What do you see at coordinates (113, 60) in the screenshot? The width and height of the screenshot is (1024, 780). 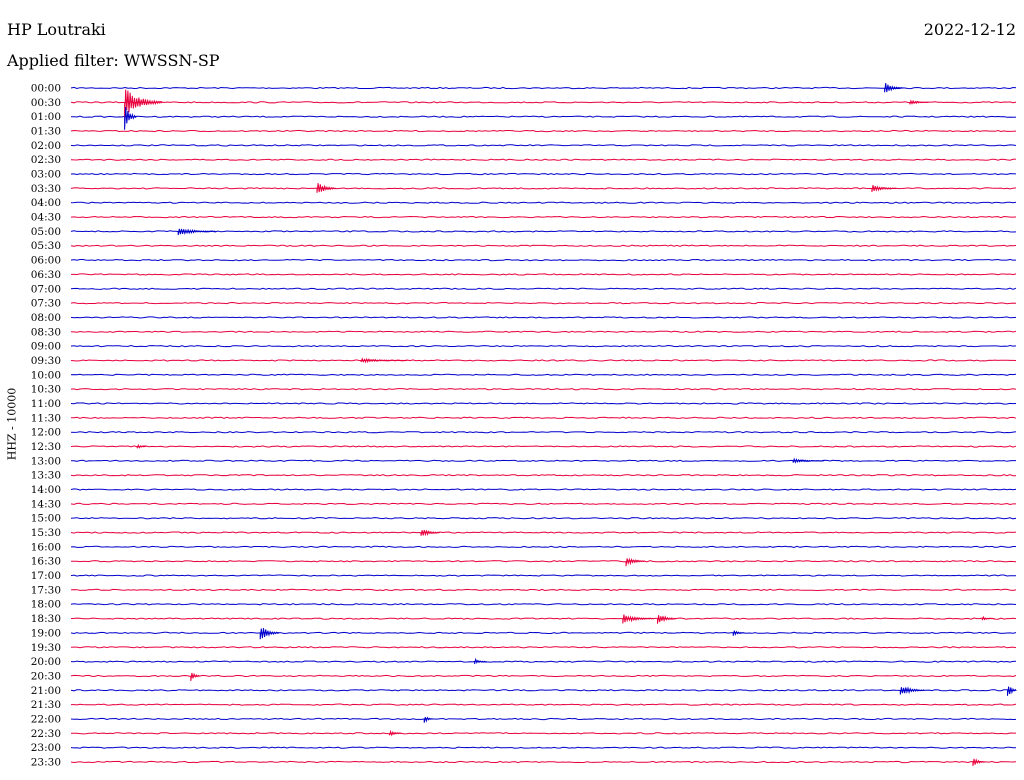 I see `filter-label: Applied filter: WWSSN-SP` at bounding box center [113, 60].